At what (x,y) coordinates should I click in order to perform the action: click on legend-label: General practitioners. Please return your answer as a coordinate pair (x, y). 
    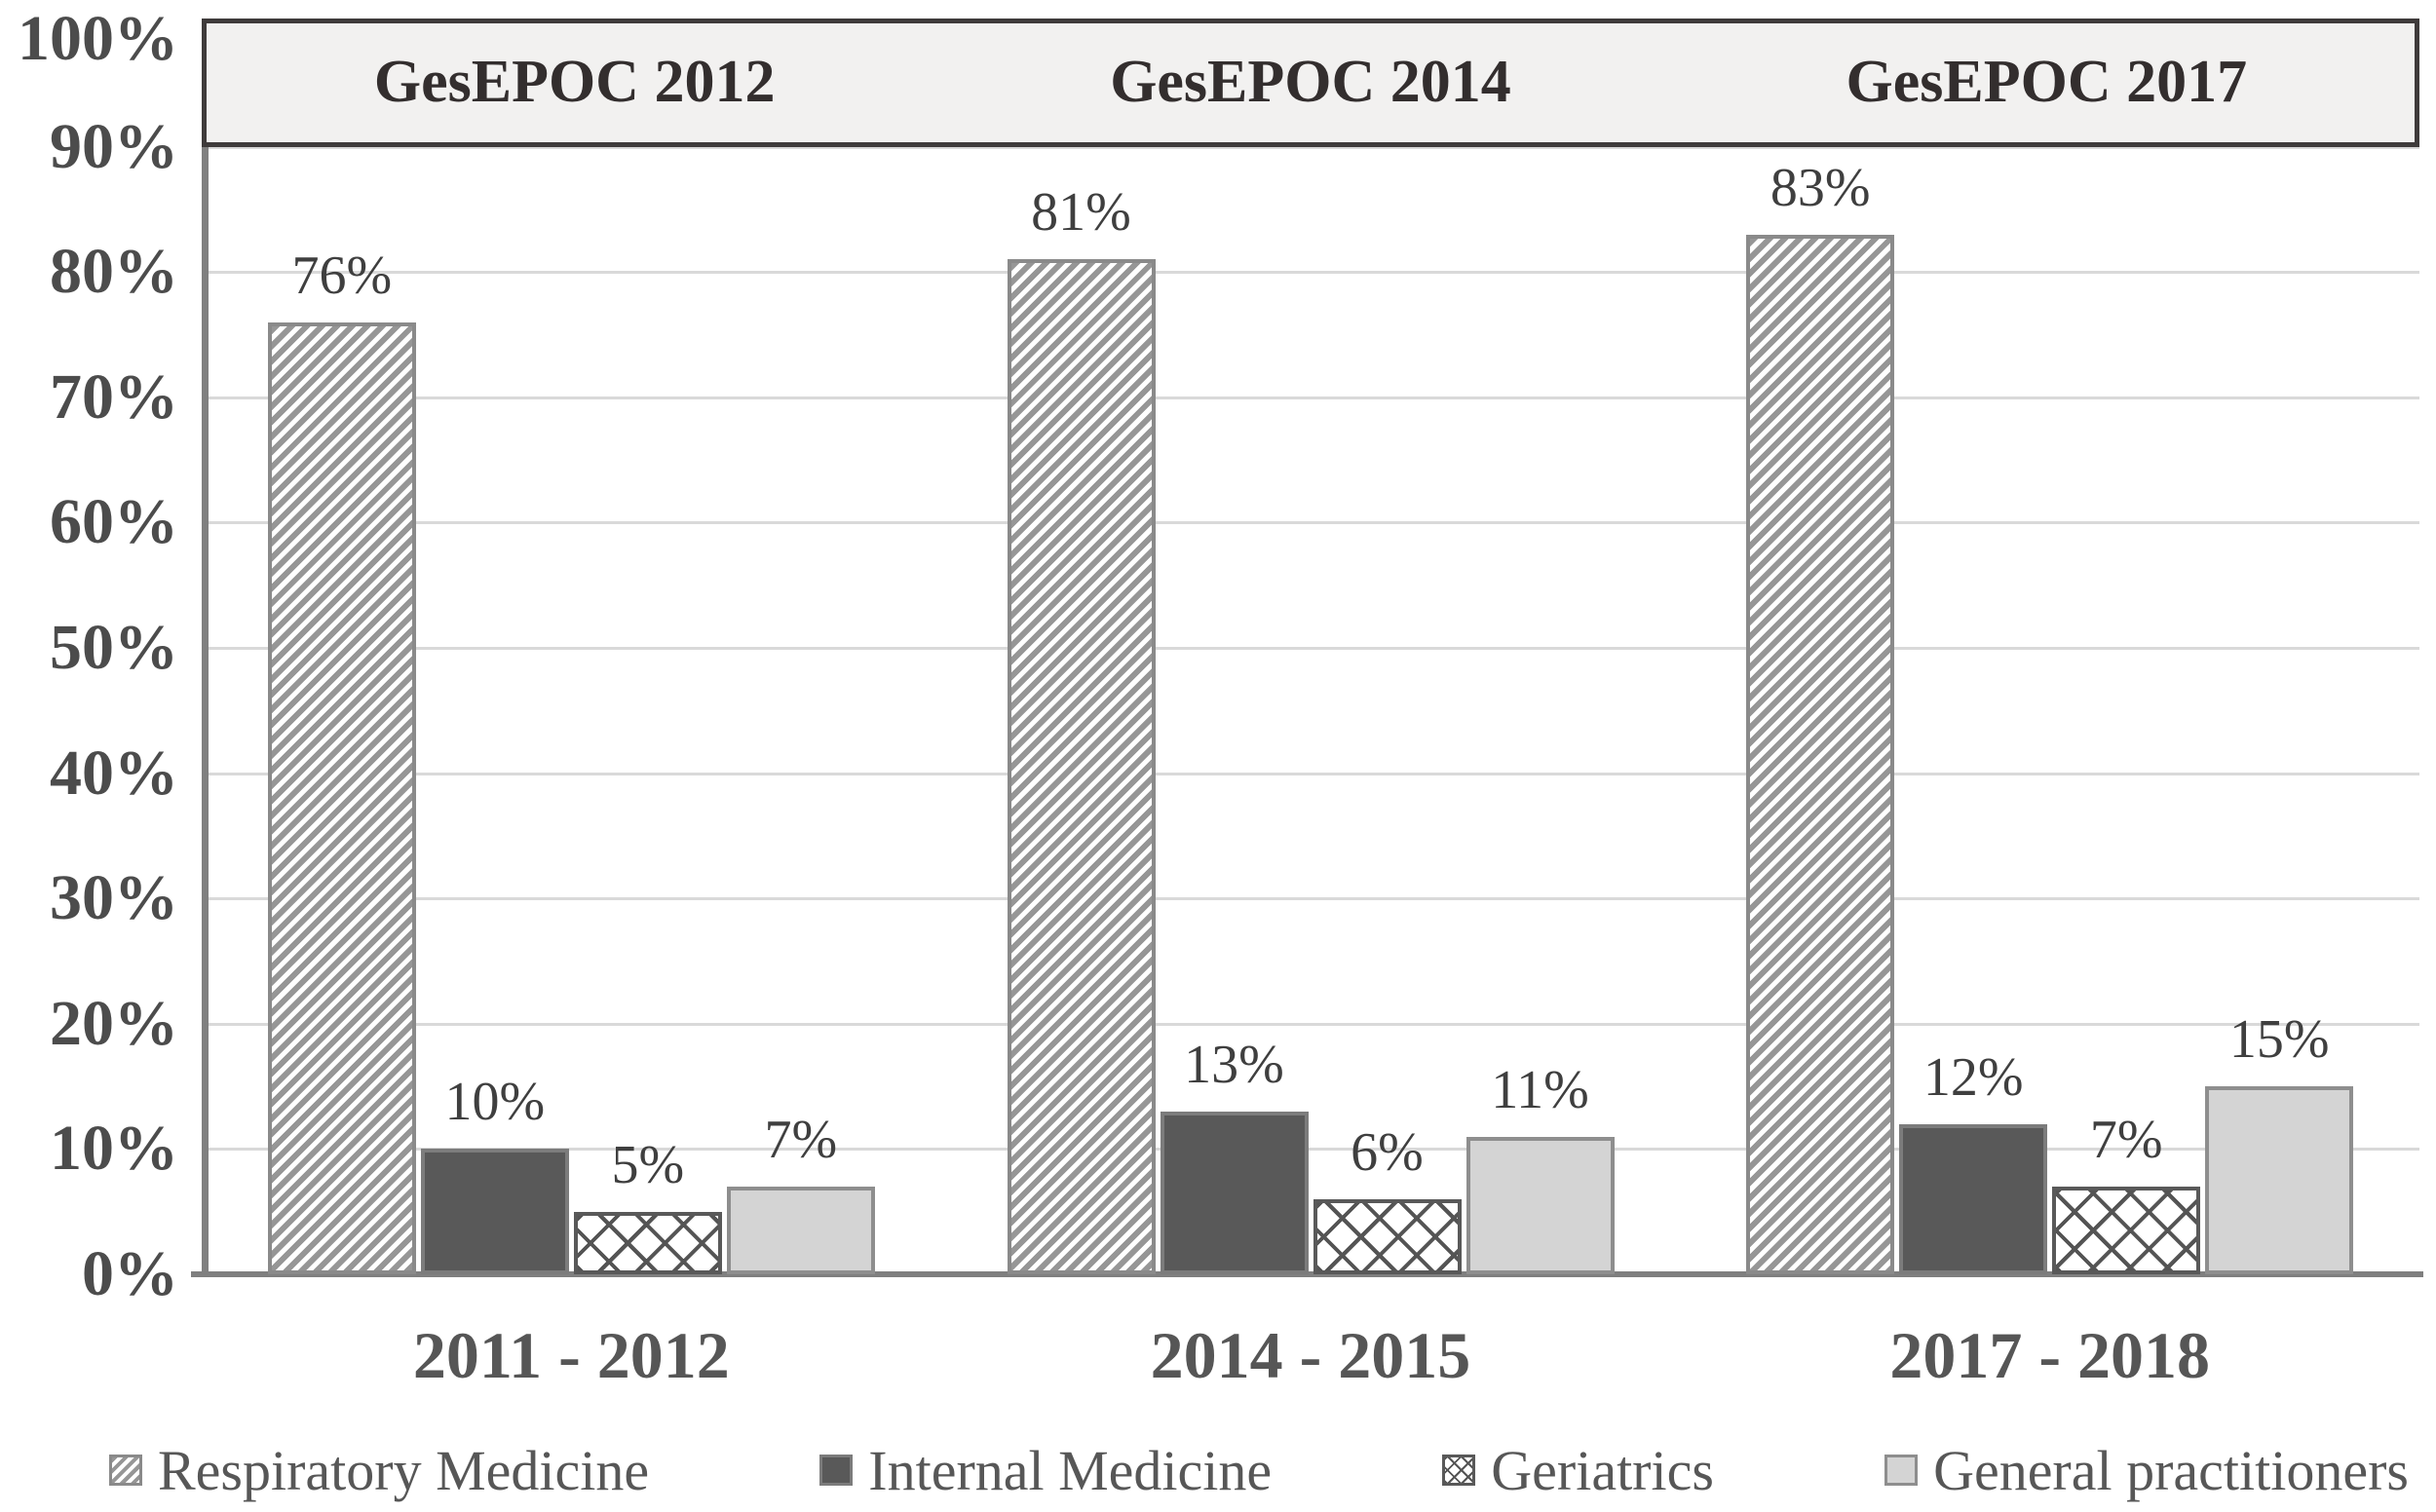
    Looking at the image, I should click on (2171, 1470).